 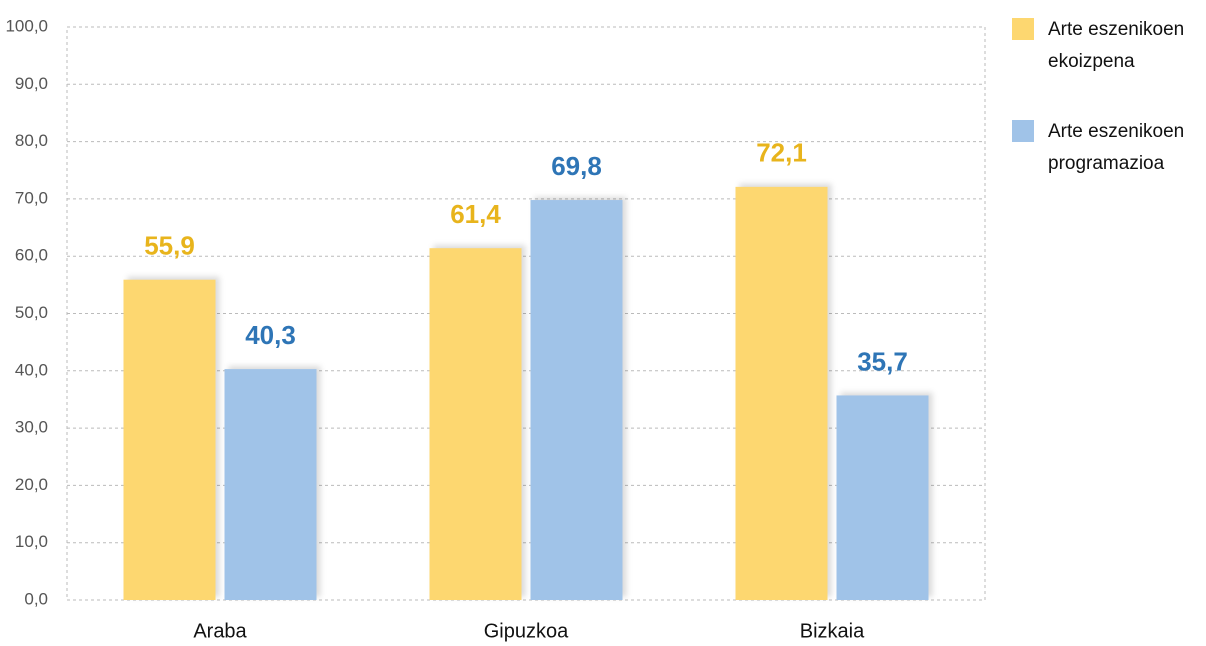 I want to click on y-tick-label: 20,0, so click(x=31, y=484).